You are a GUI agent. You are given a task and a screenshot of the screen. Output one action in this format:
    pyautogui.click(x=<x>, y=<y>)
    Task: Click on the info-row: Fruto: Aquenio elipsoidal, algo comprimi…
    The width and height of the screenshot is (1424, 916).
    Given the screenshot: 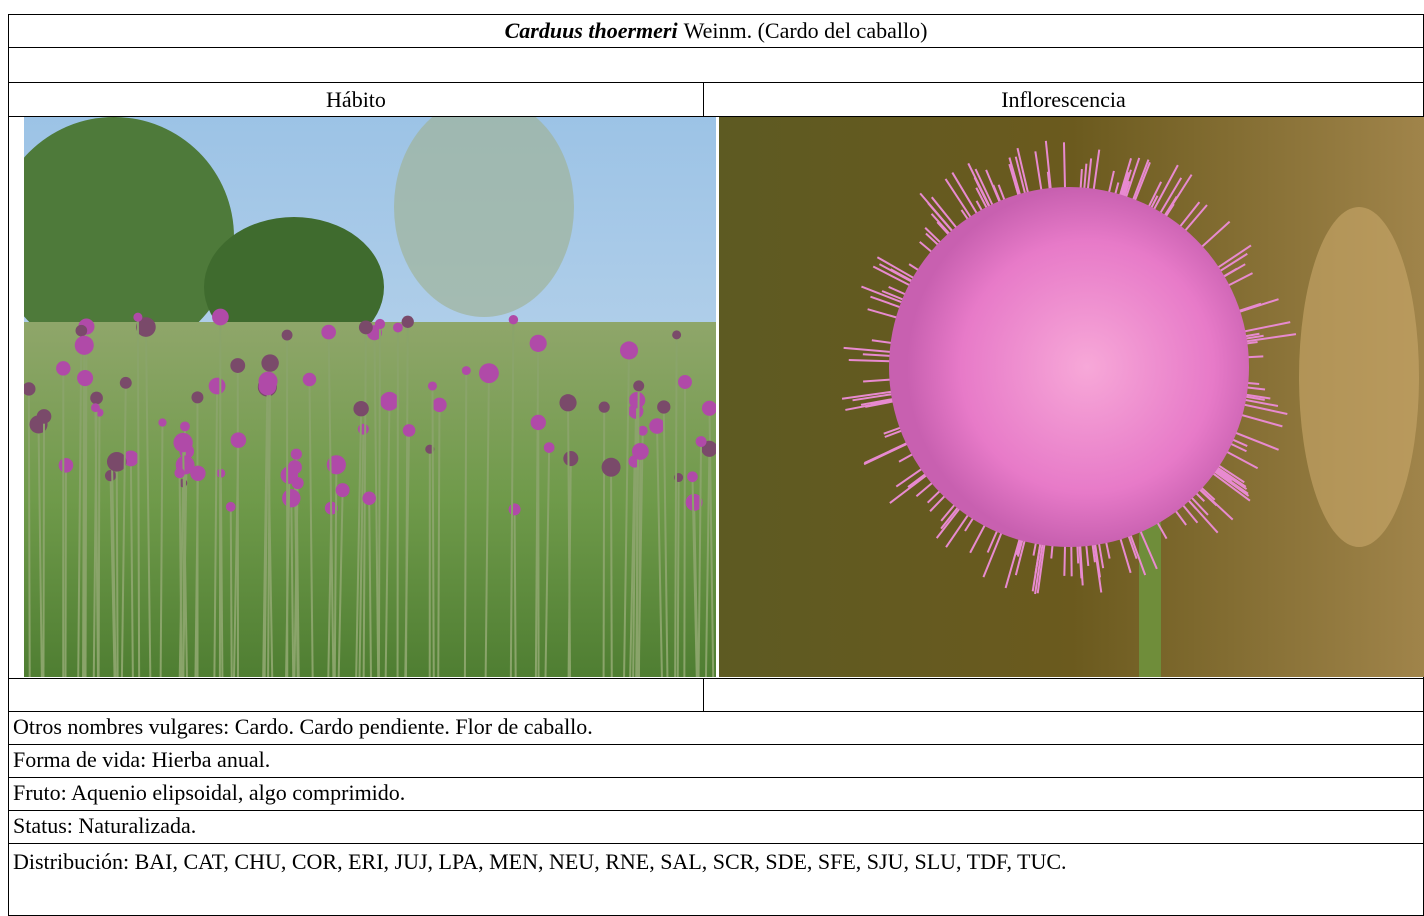 What is the action you would take?
    pyautogui.click(x=716, y=794)
    